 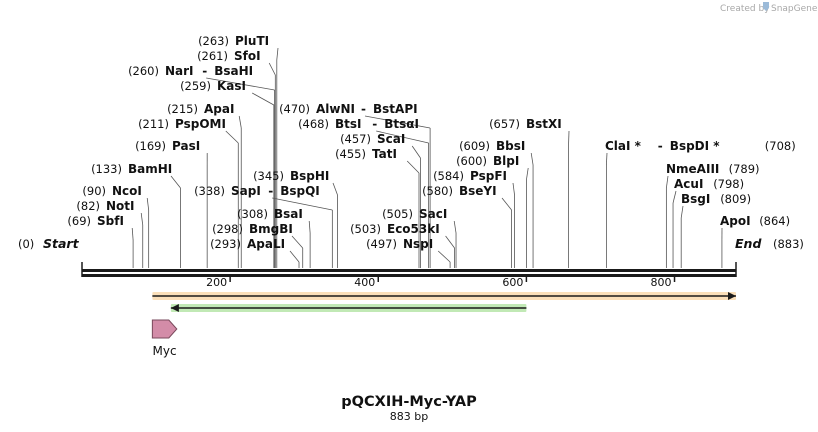 I want to click on enzyme-name: BtsI, so click(x=348, y=124).